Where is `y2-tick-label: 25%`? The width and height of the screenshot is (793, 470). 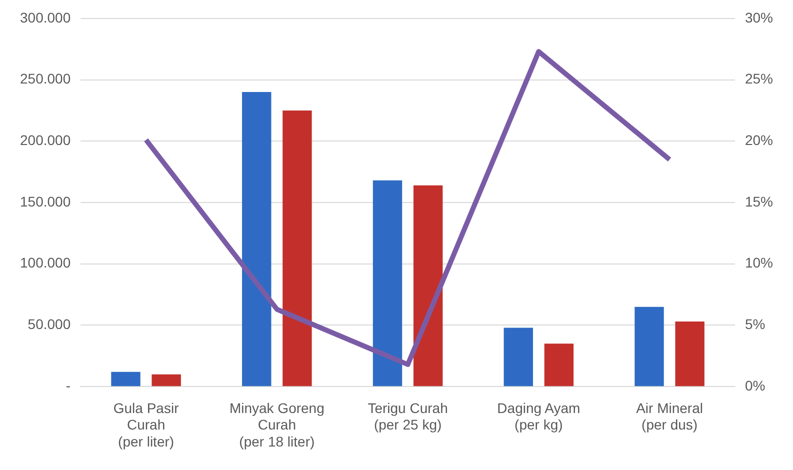 y2-tick-label: 25% is located at coordinates (759, 78).